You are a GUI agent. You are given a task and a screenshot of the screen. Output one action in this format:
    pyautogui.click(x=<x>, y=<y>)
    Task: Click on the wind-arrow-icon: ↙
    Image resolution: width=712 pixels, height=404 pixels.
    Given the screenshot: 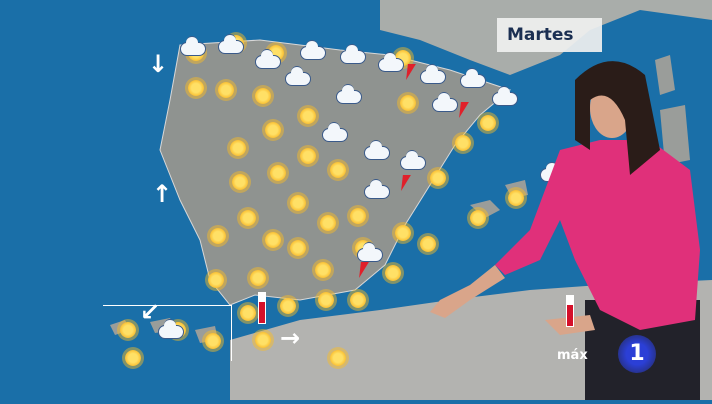 What is the action you would take?
    pyautogui.click(x=150, y=312)
    